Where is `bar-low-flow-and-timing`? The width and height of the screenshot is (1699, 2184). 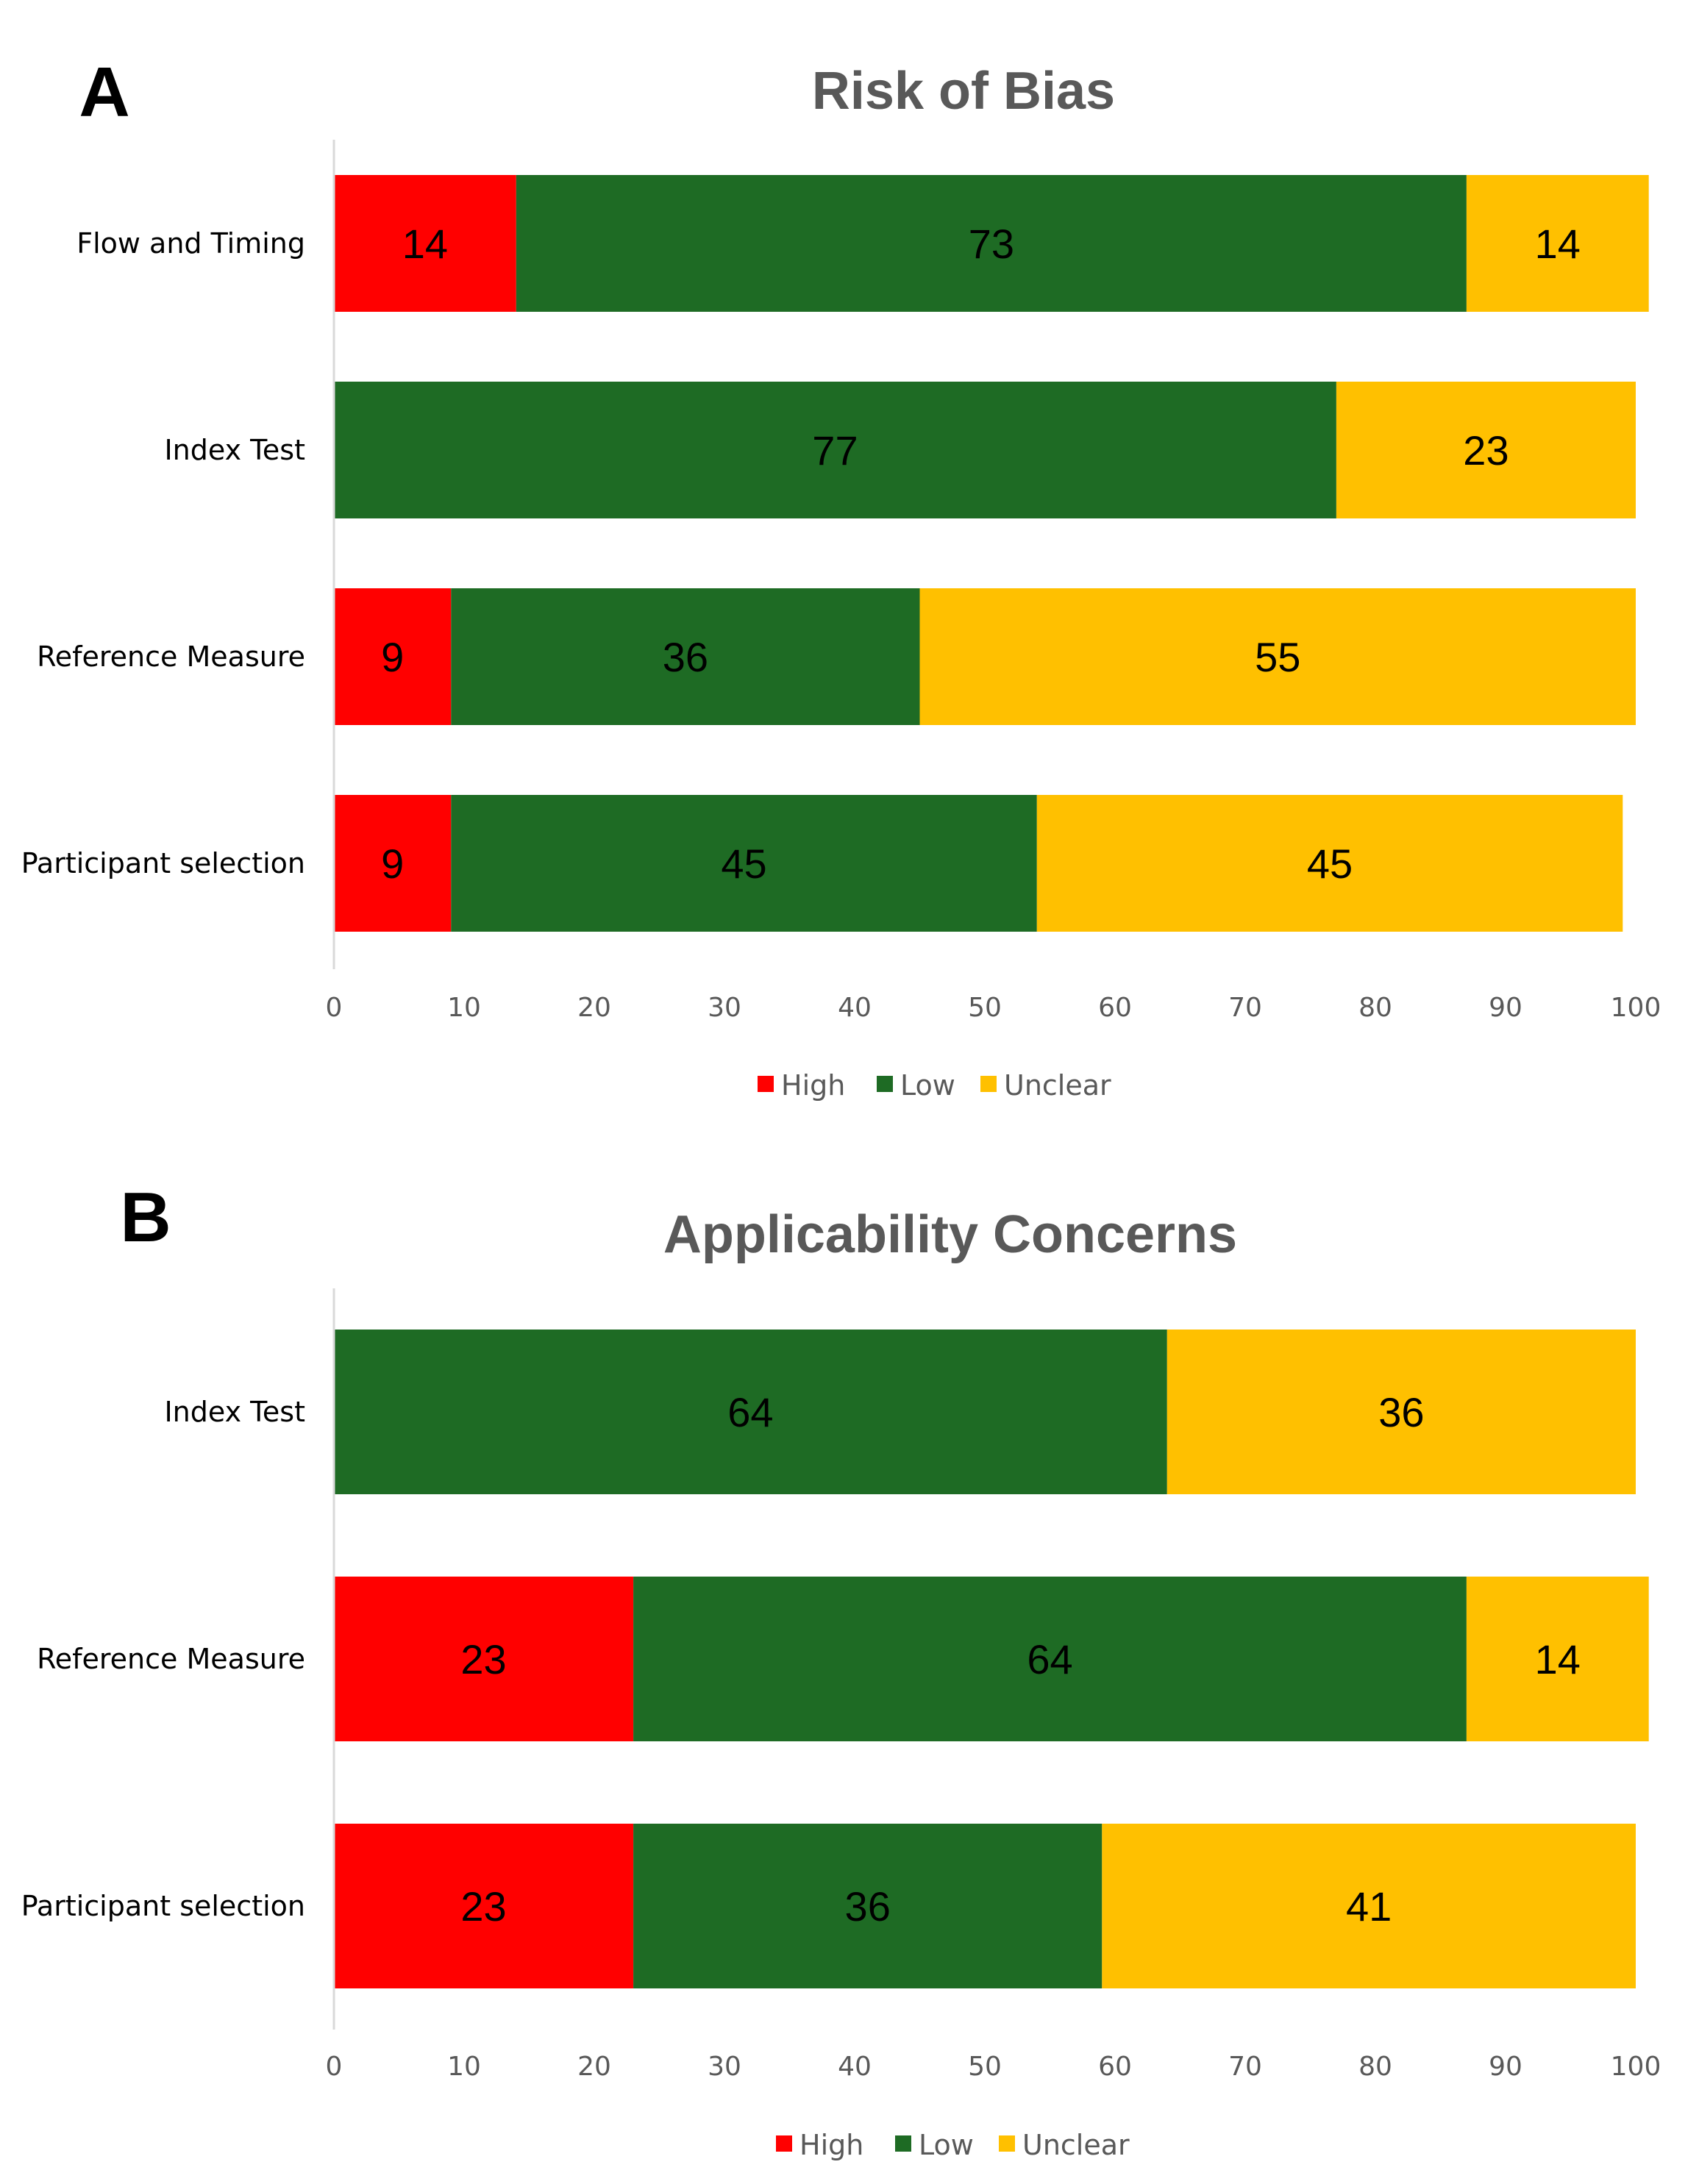 bar-low-flow-and-timing is located at coordinates (991, 243).